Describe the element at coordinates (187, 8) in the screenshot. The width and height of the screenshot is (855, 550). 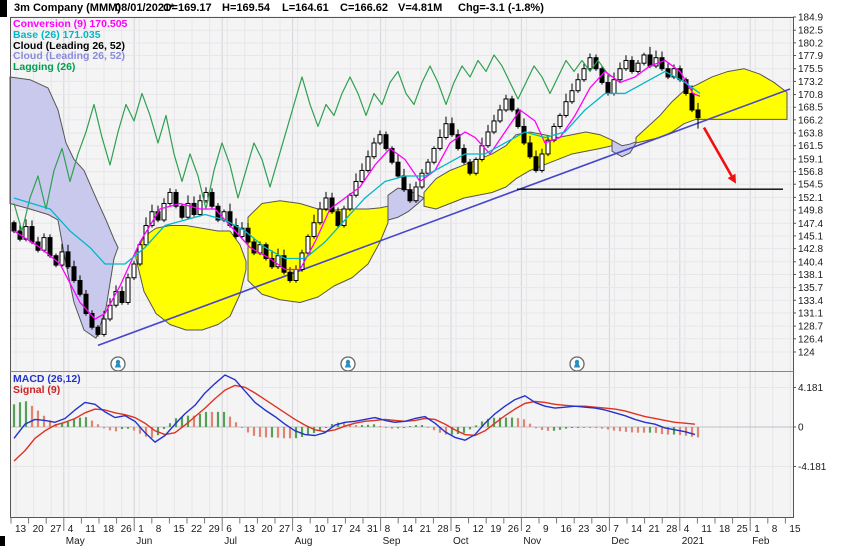
I see `quote-open: O=169.17` at that location.